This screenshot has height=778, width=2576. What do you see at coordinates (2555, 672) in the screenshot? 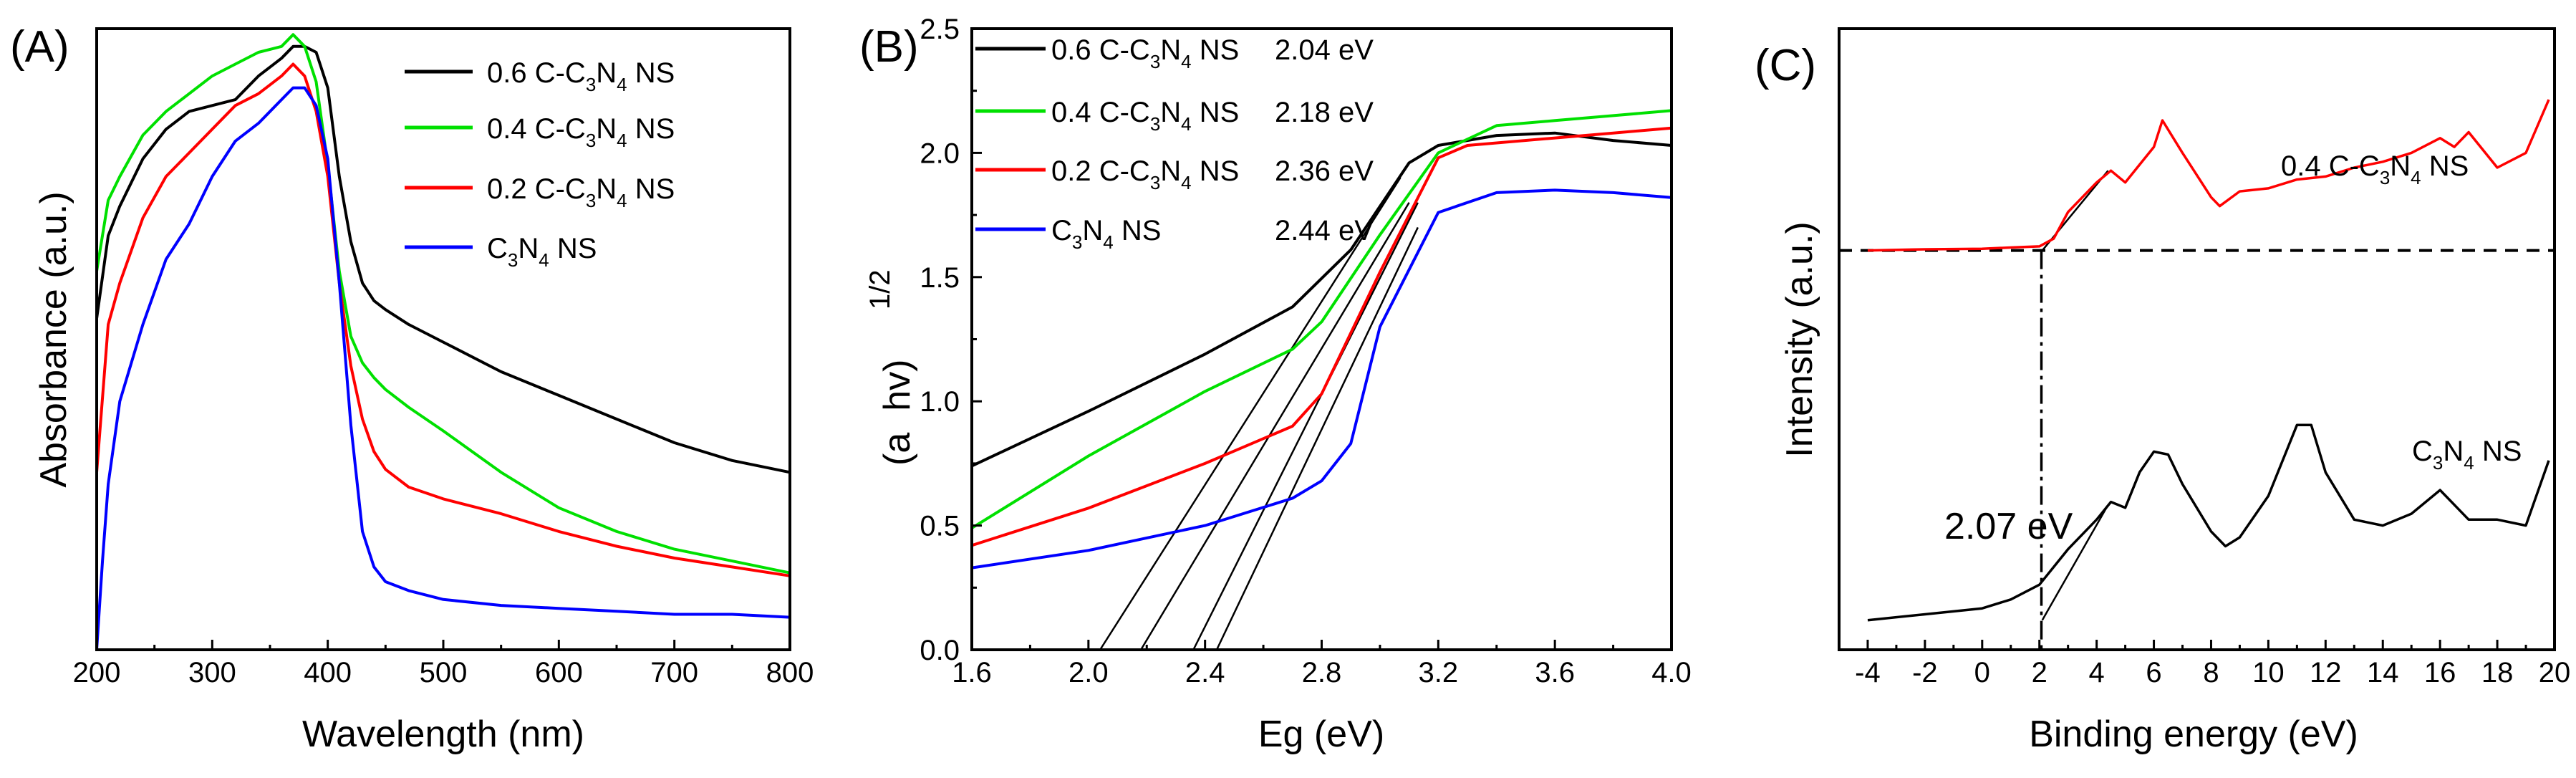
I see `panel-c-x-tick-label: 20` at bounding box center [2555, 672].